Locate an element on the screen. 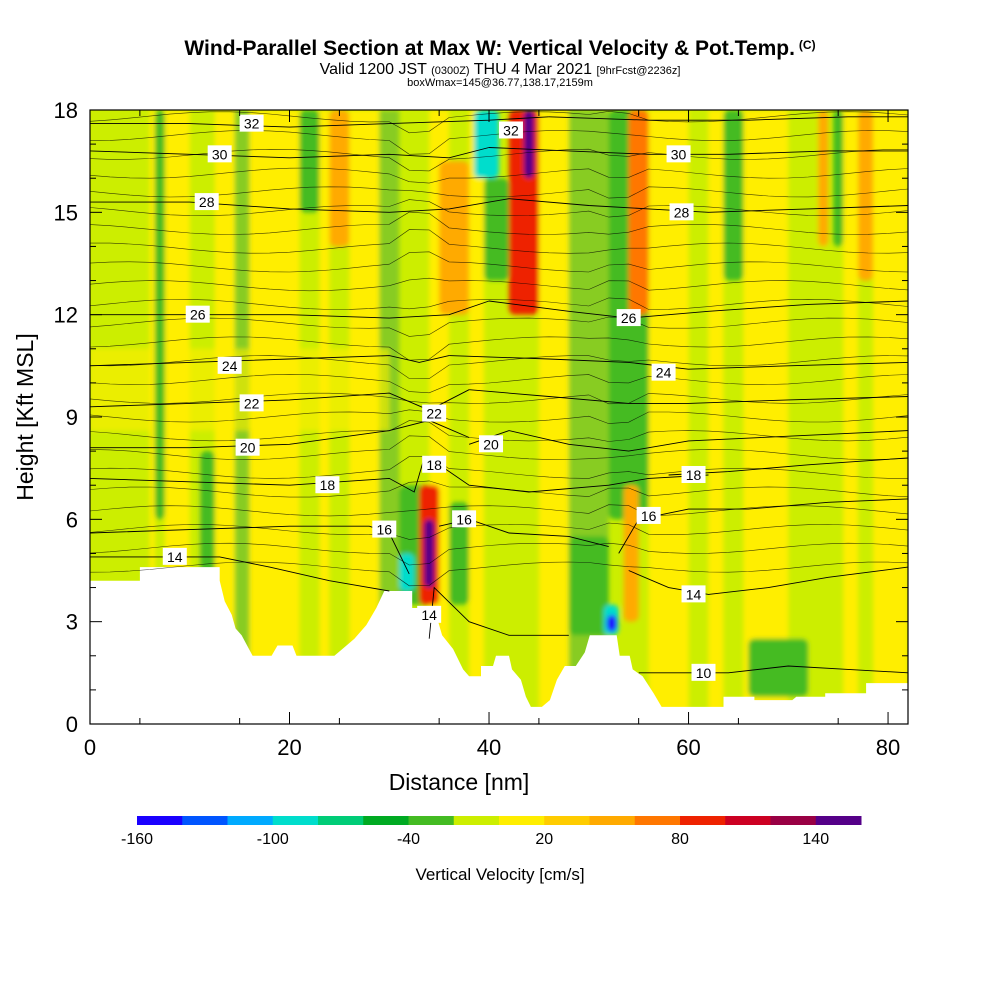 This screenshot has width=1000, height=1000. contour-label-text: 18 is located at coordinates (694, 475).